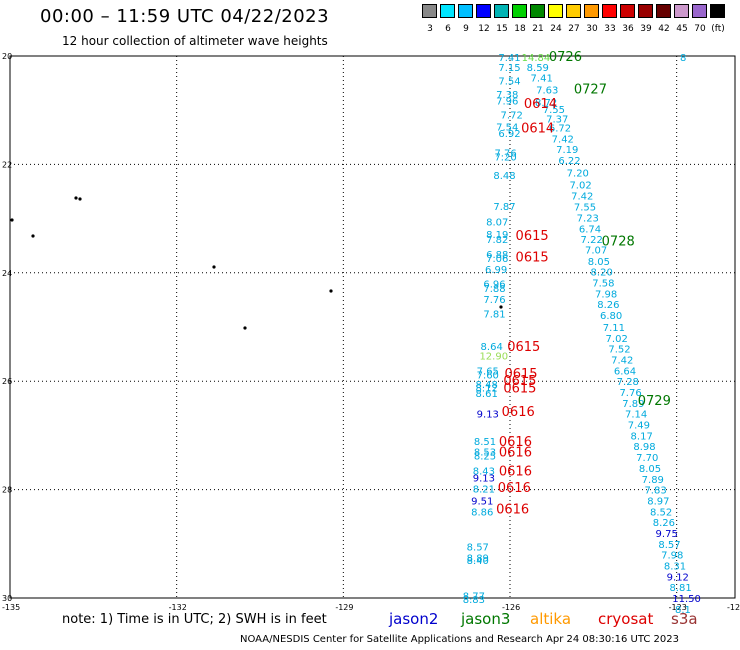  What do you see at coordinates (644, 447) in the screenshot?
I see `wave-height-label: 8.98` at bounding box center [644, 447].